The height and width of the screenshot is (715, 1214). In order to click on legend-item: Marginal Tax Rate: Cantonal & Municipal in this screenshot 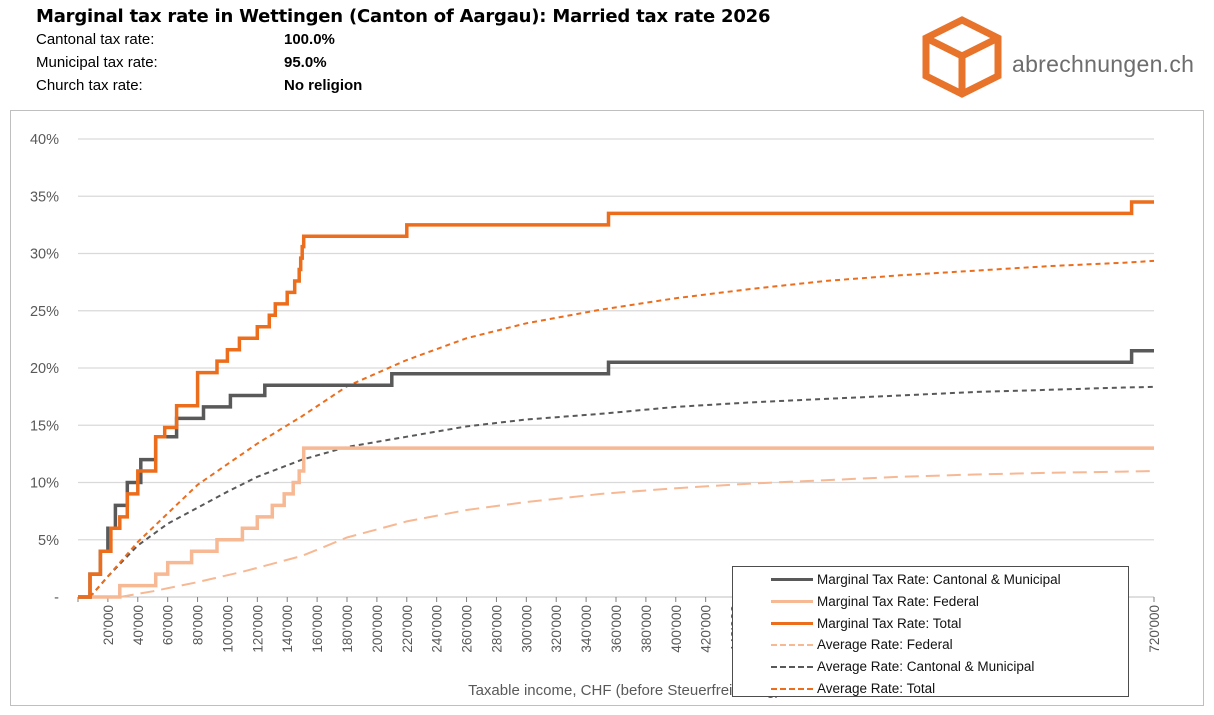, I will do `click(930, 580)`.